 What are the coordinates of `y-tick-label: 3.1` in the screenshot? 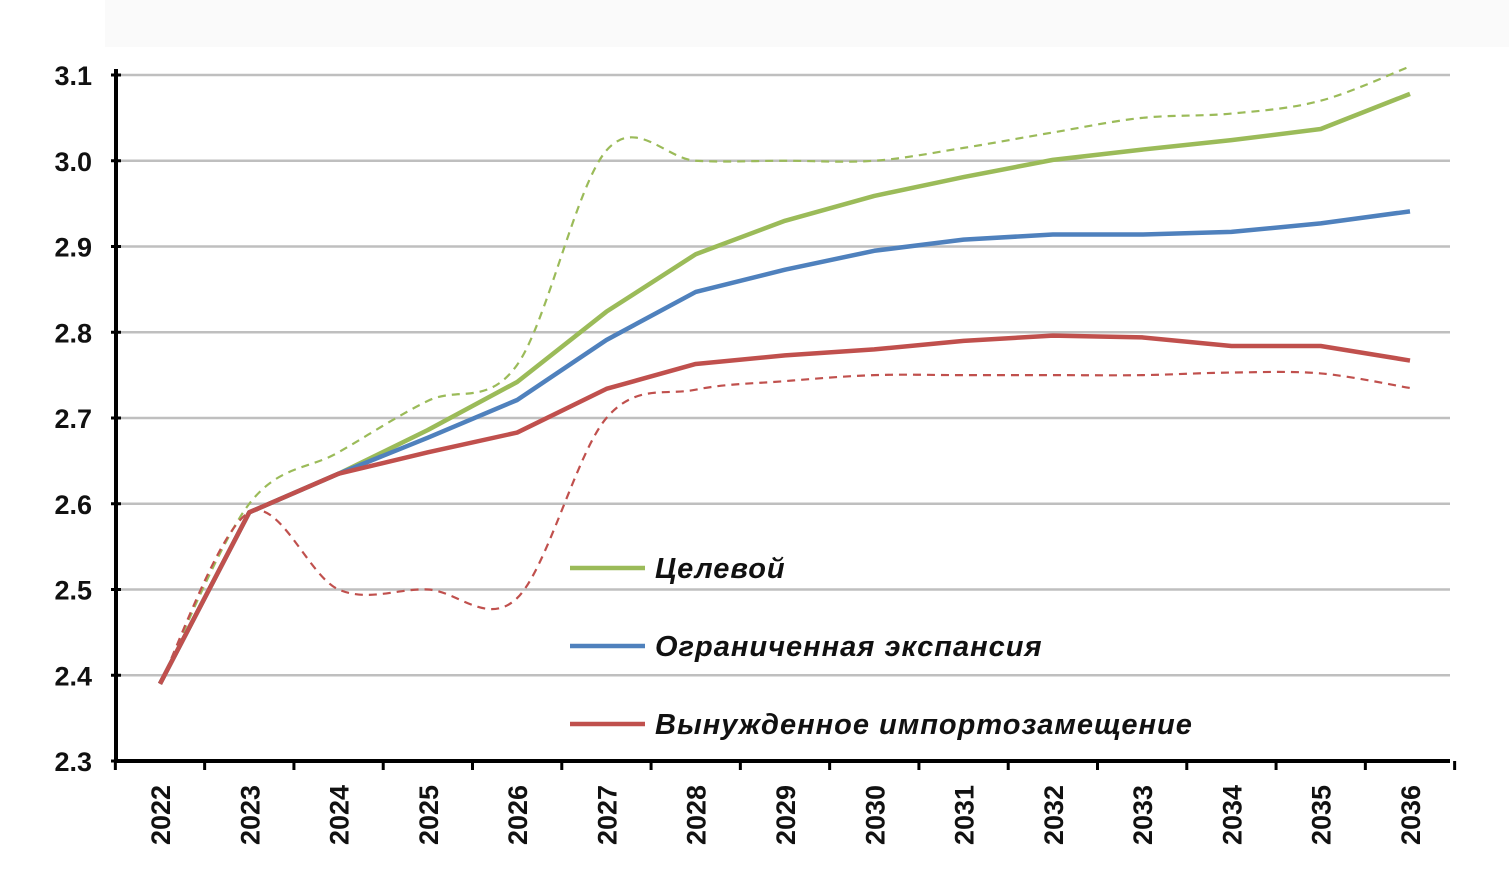 It's located at (73, 76).